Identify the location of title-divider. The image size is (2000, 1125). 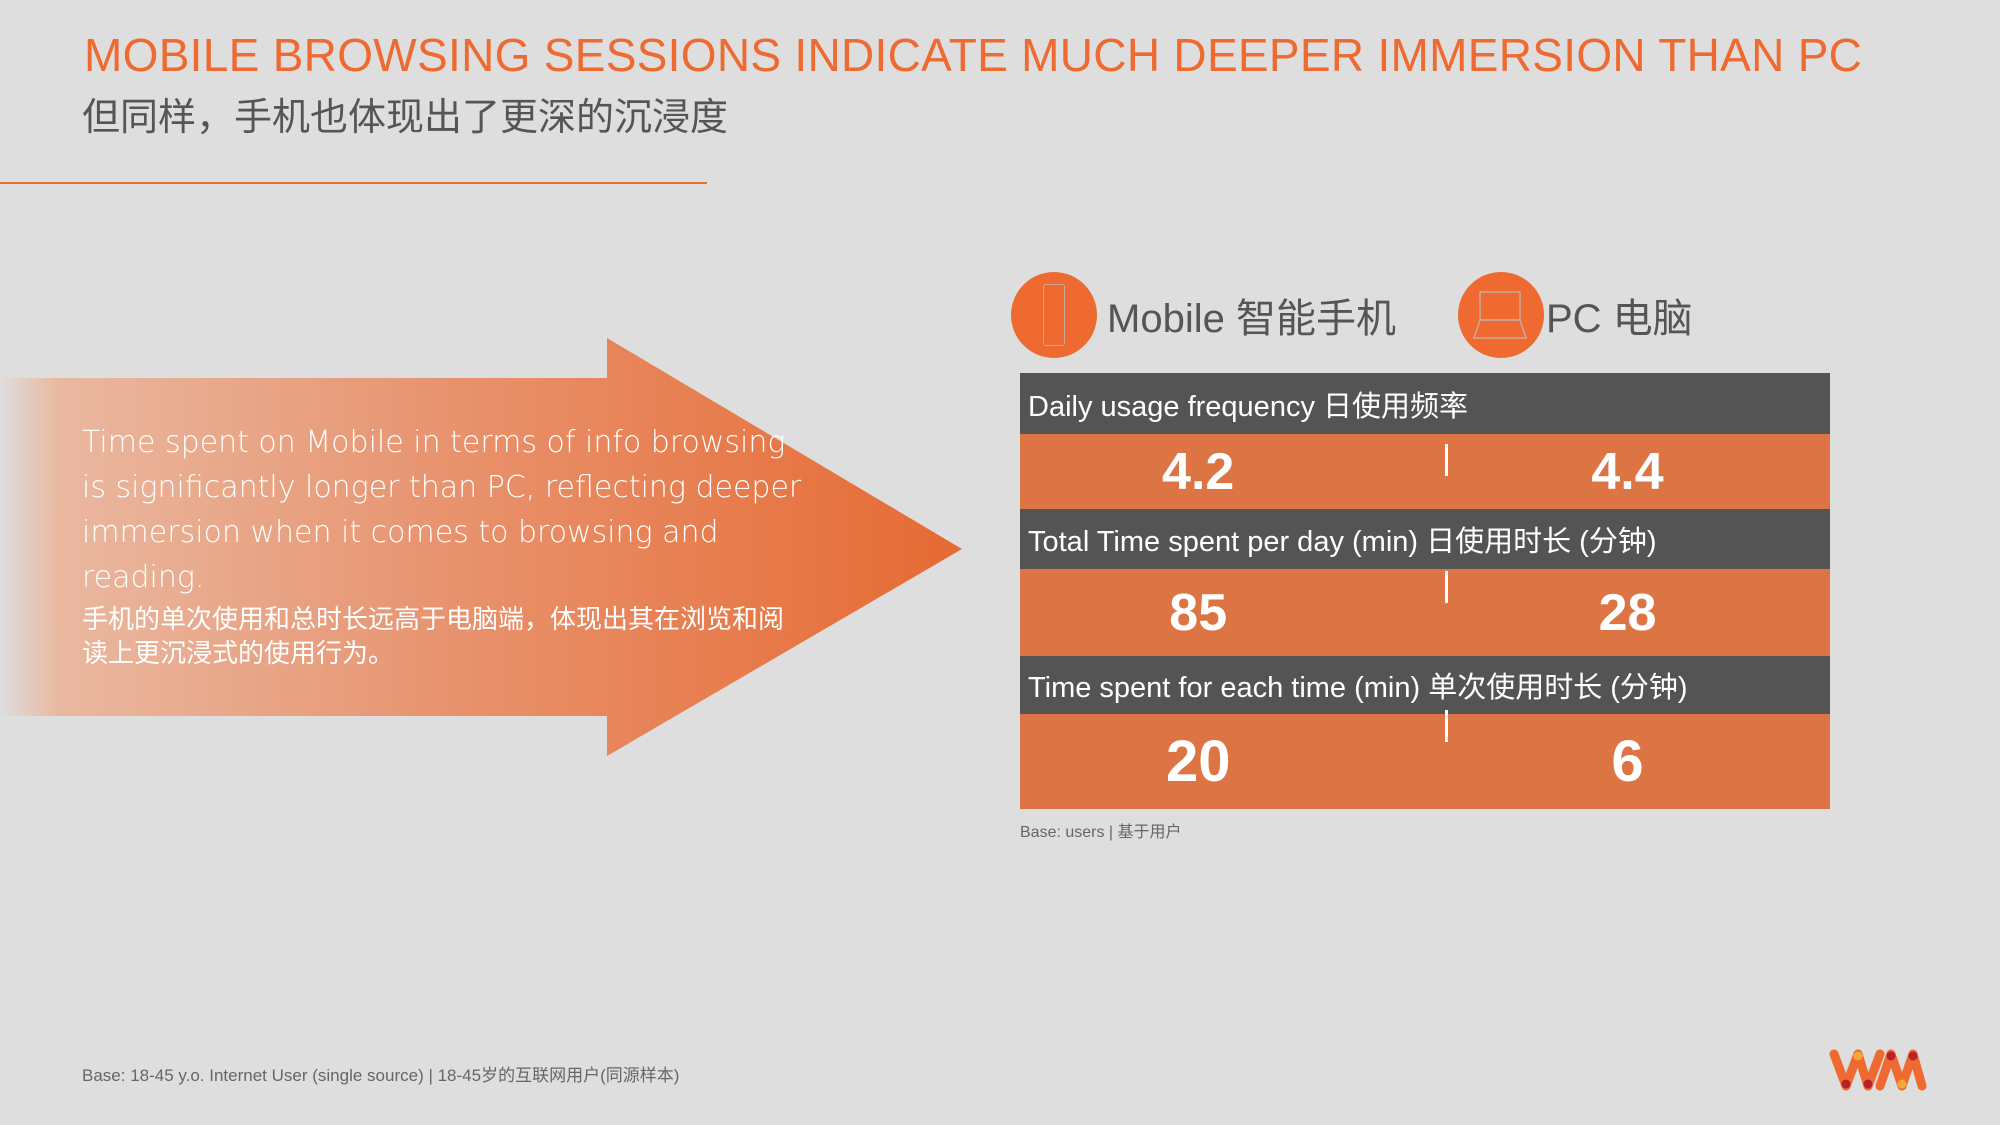
(353, 183).